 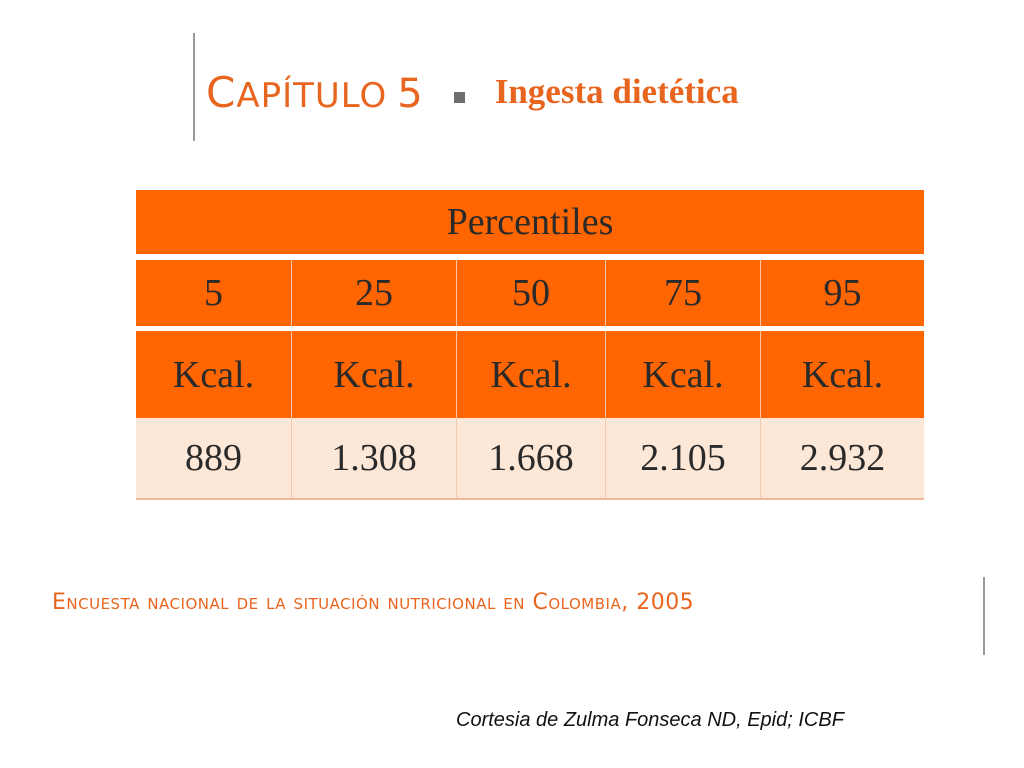 What do you see at coordinates (683, 458) in the screenshot?
I see `value-cell: 2.105` at bounding box center [683, 458].